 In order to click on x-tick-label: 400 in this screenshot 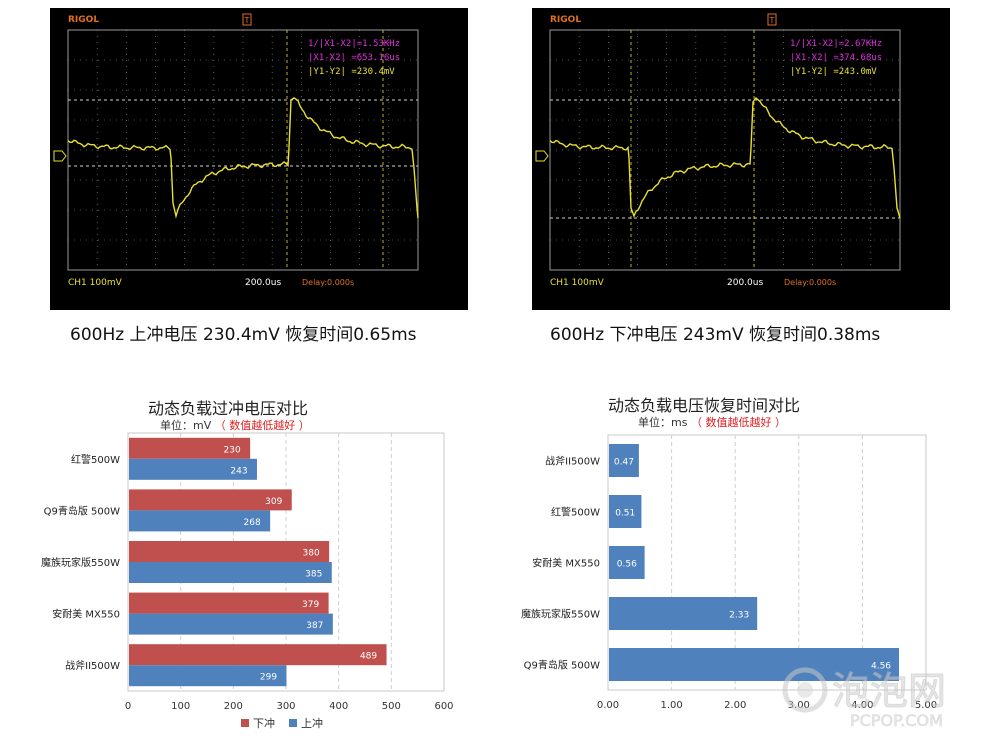, I will do `click(338, 706)`.